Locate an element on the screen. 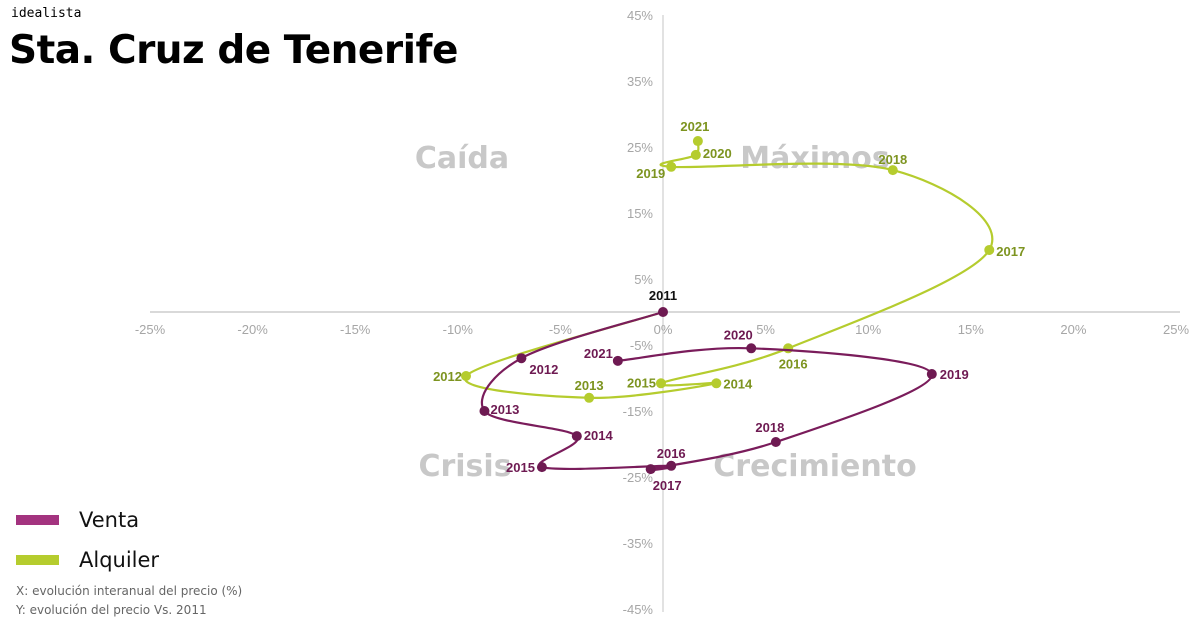  legend-label-venta: Venta is located at coordinates (109, 520).